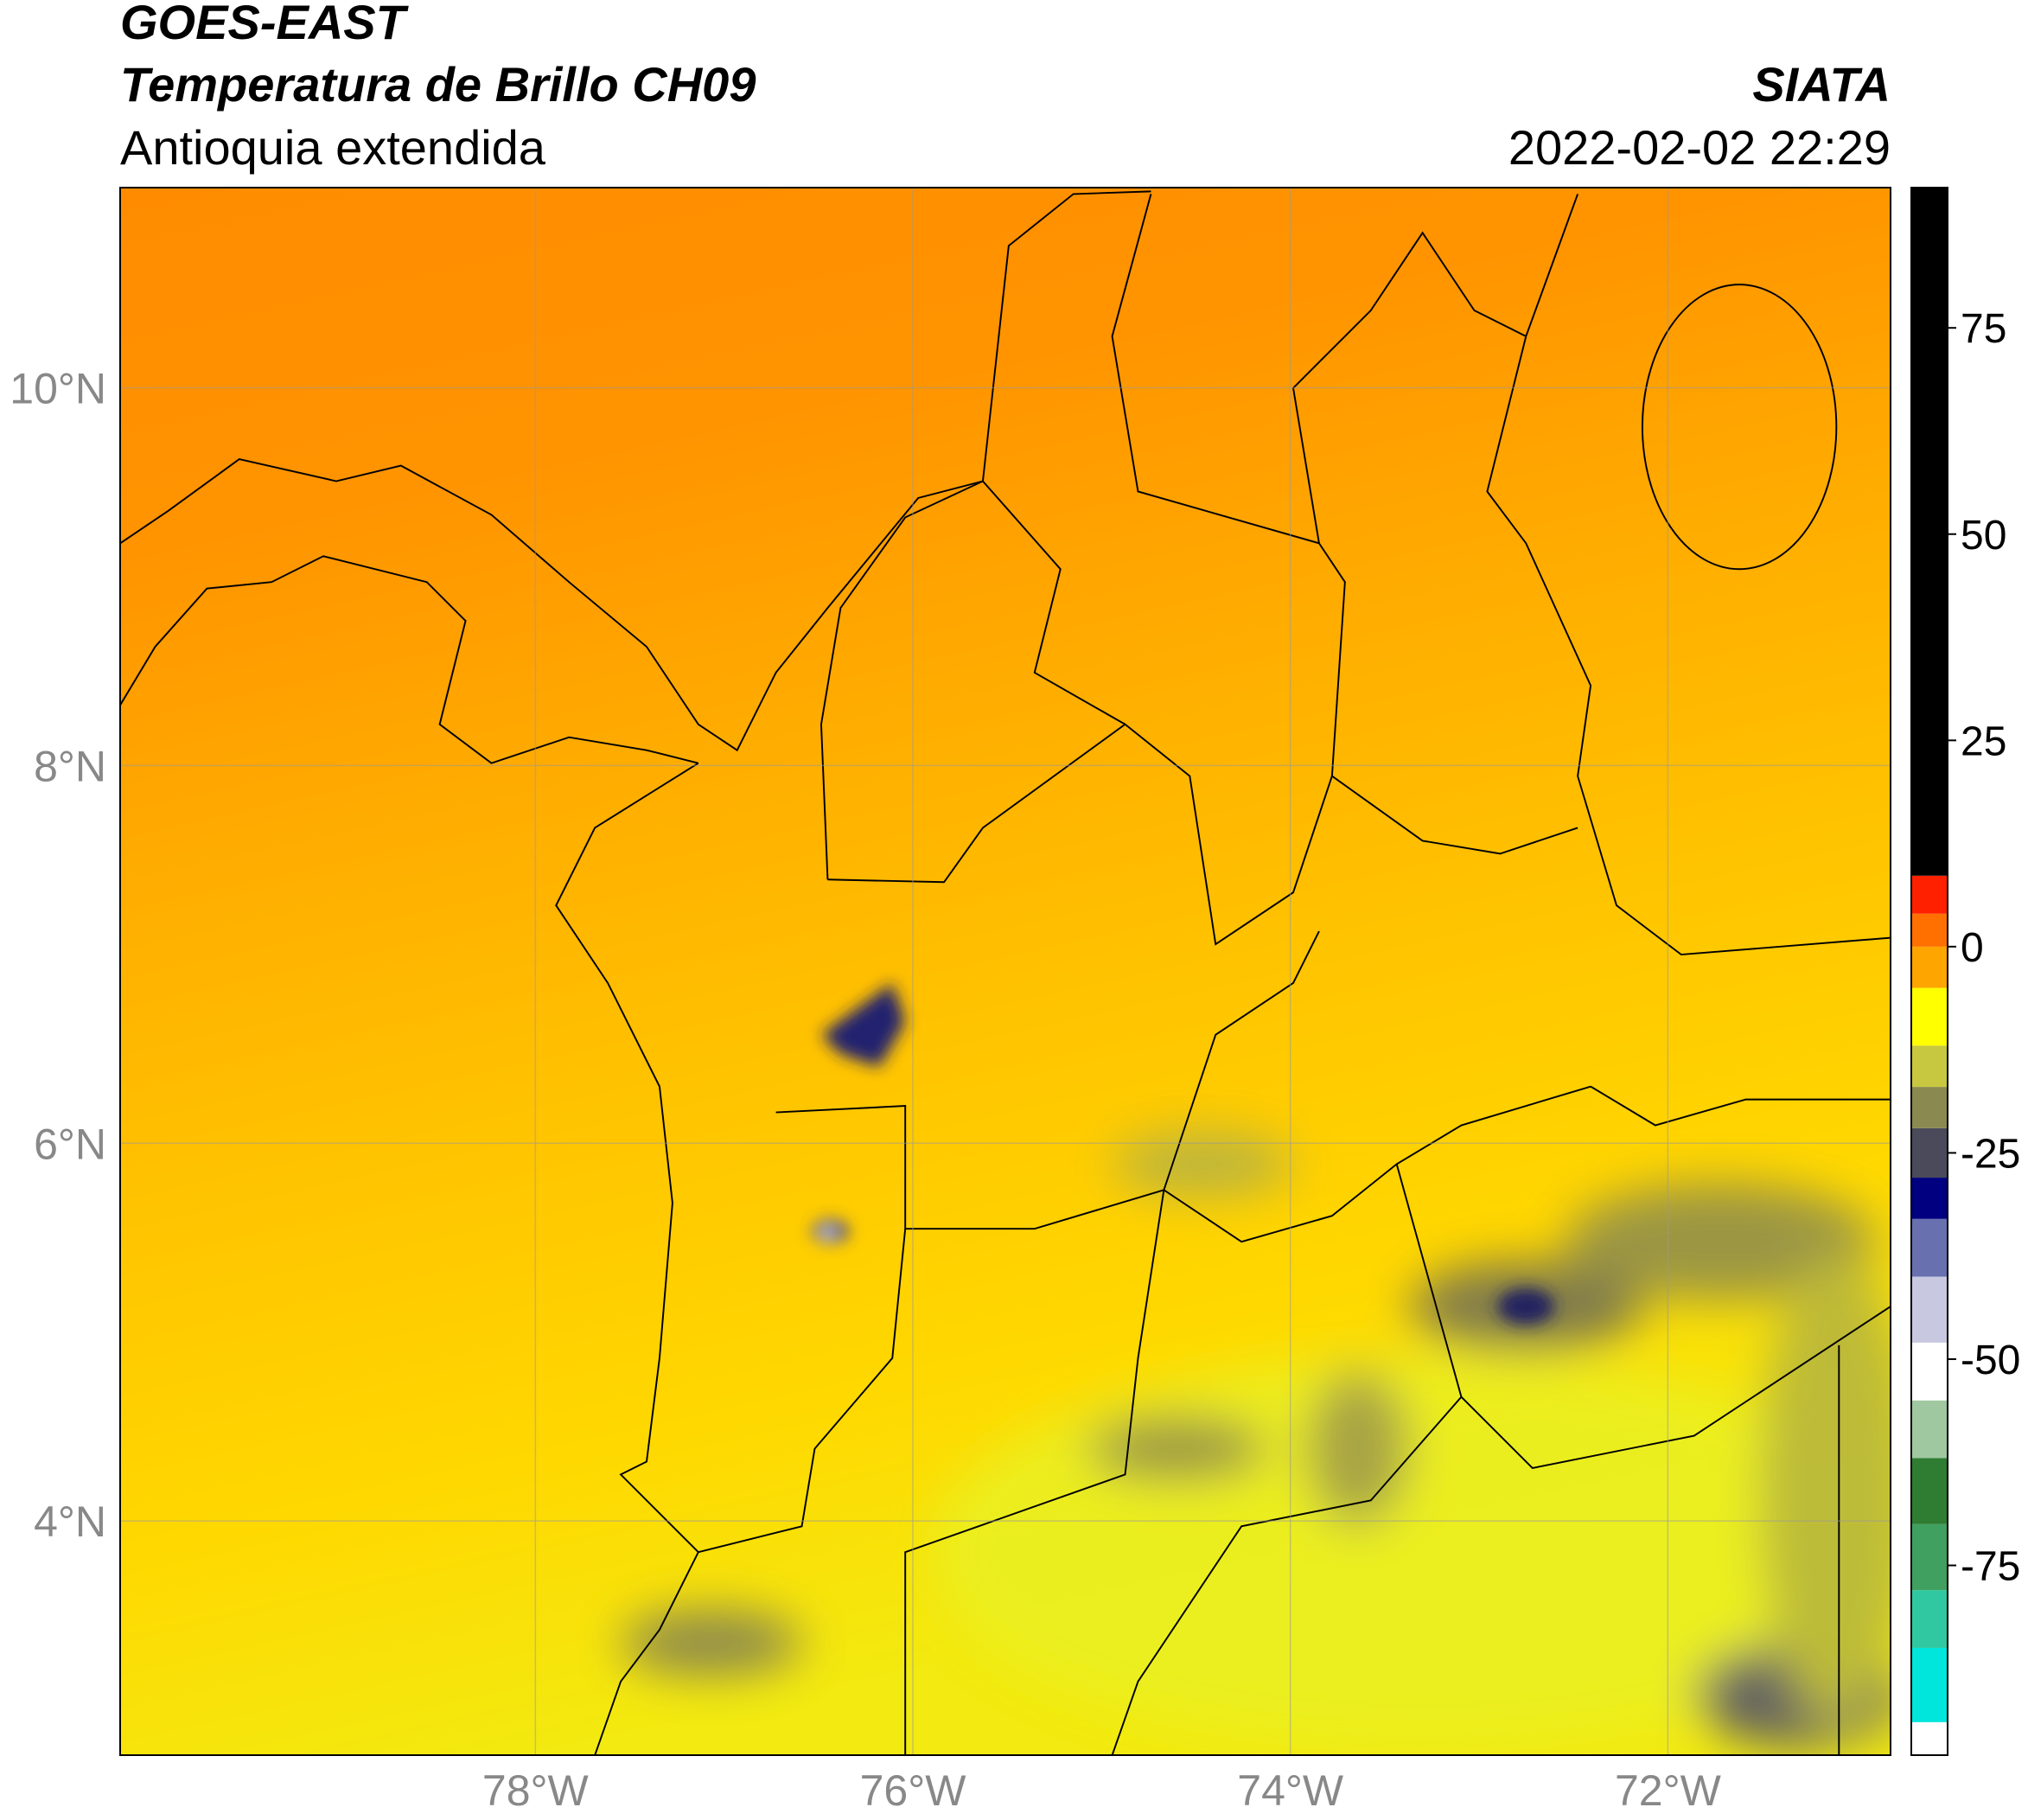 Image resolution: width=2028 pixels, height=1820 pixels. Describe the element at coordinates (1991, 1361) in the screenshot. I see `colorbar-tick-label: -50` at that location.